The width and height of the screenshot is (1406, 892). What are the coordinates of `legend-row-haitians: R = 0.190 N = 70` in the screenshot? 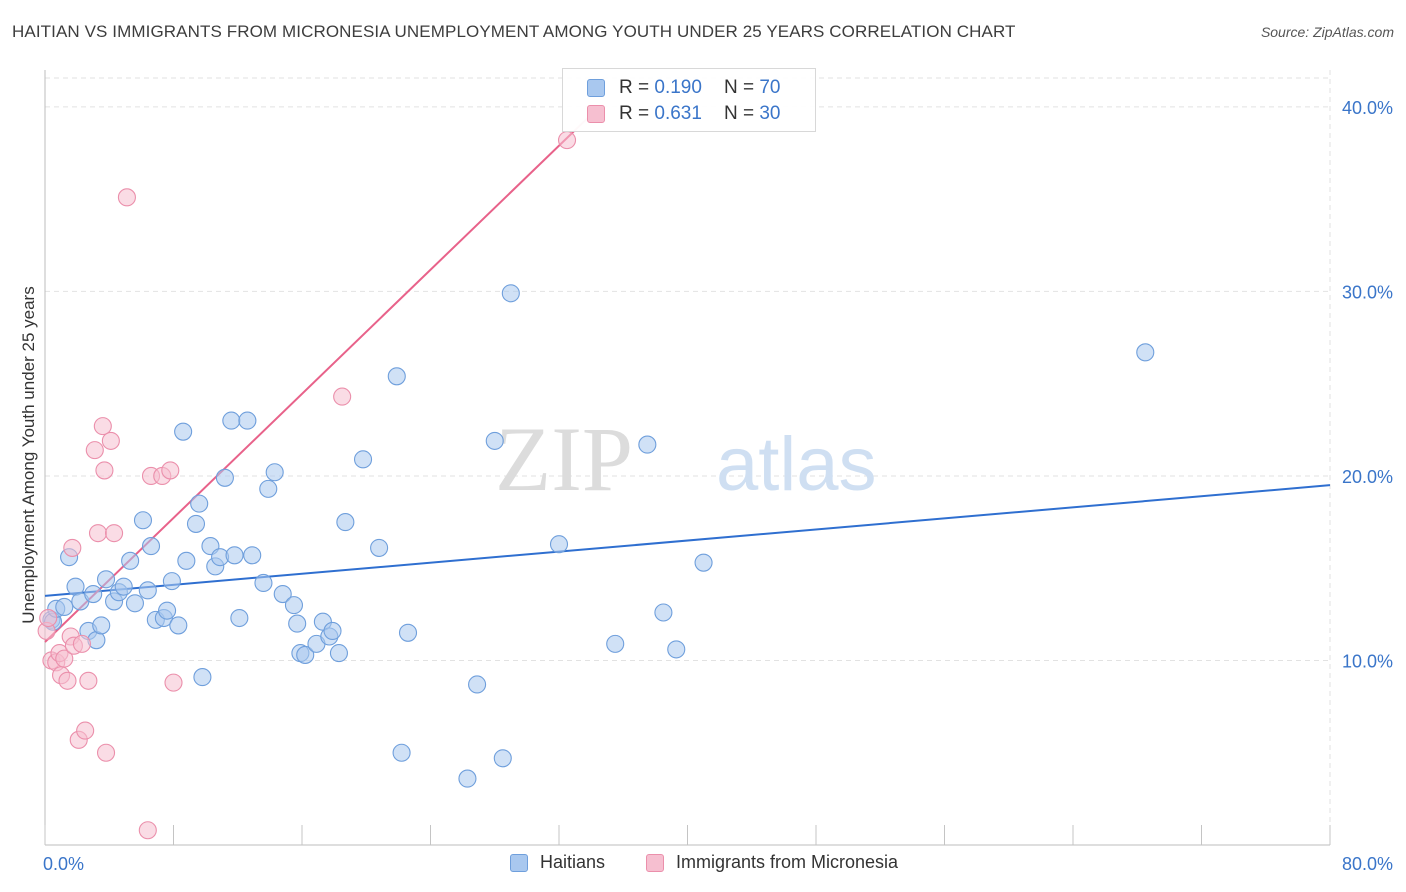 It's located at (683, 88).